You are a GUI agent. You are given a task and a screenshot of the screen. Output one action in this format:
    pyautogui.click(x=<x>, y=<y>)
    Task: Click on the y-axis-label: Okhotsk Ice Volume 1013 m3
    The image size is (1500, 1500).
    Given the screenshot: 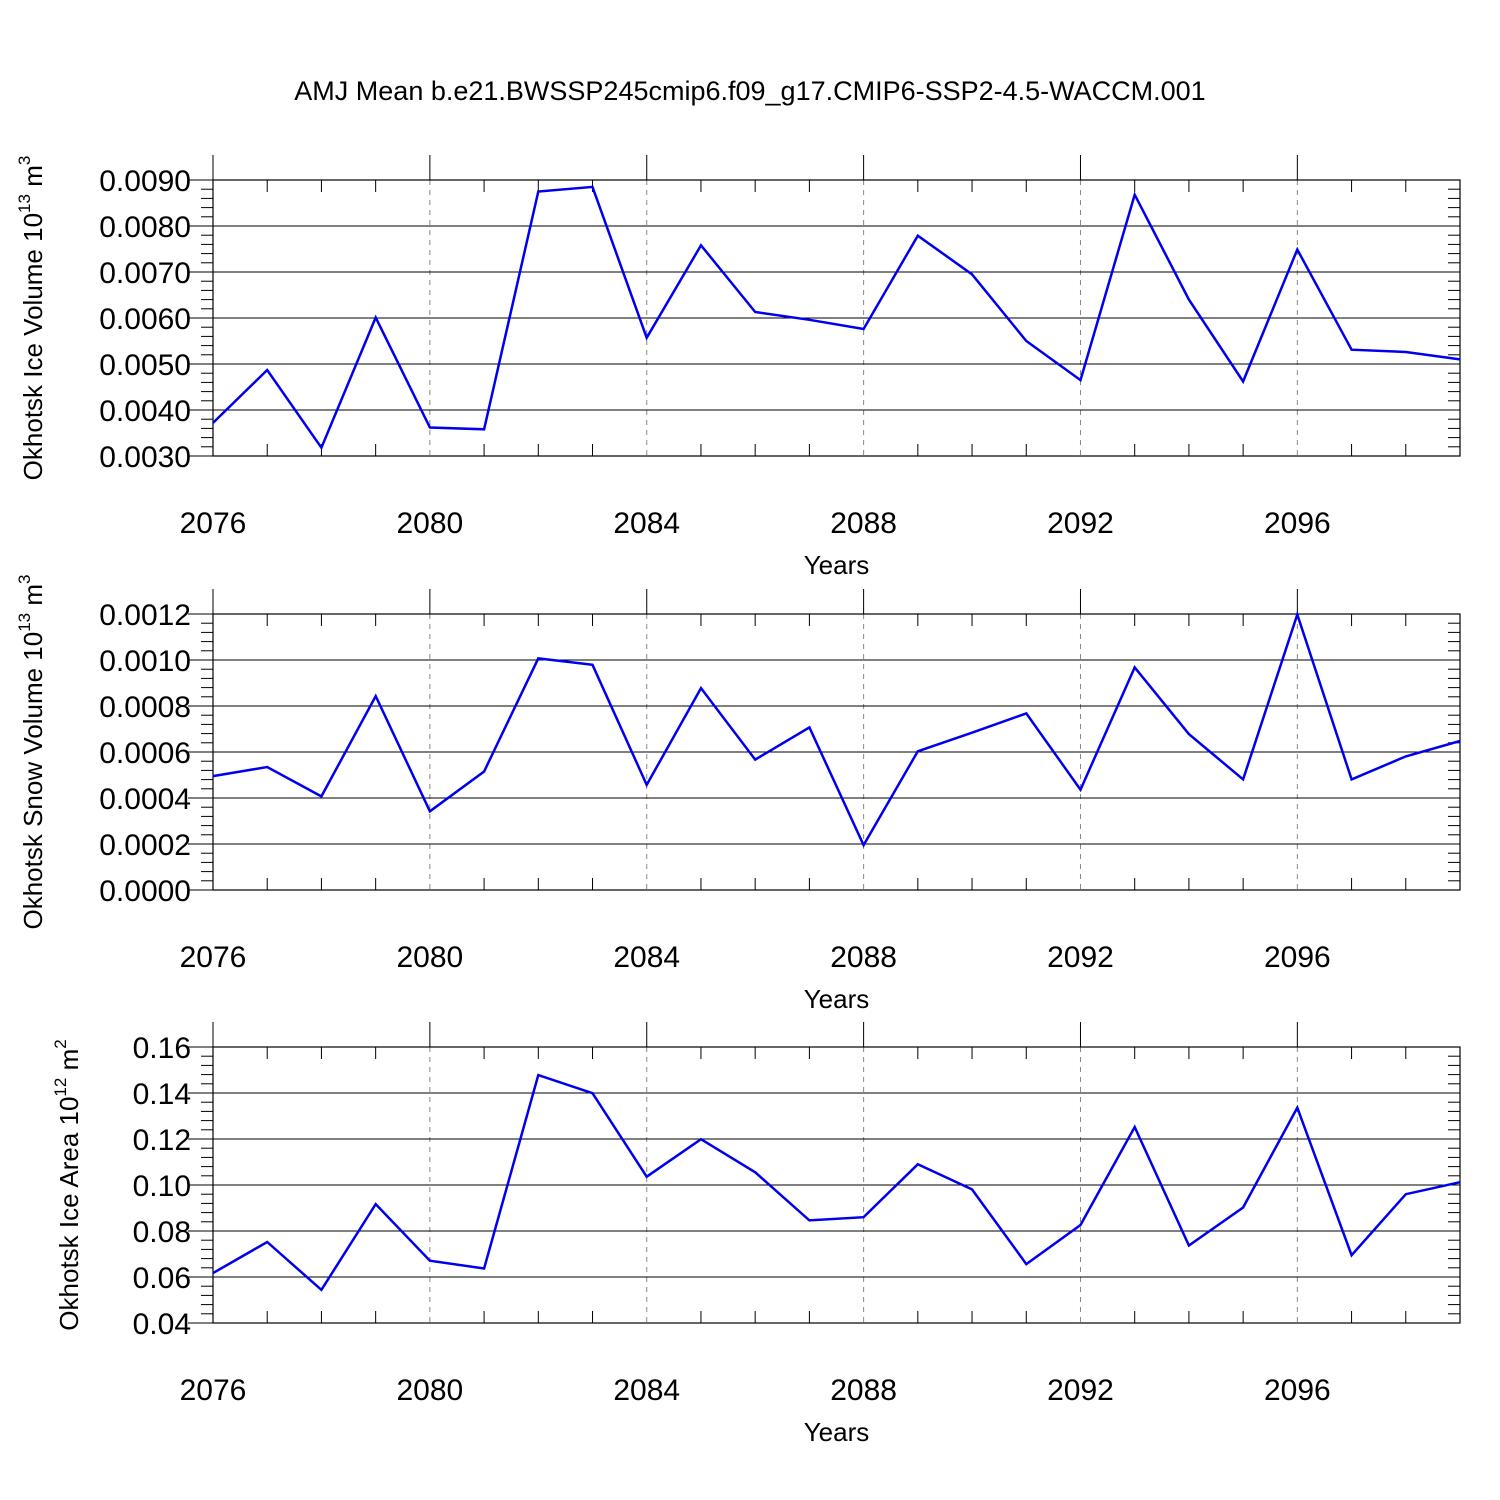 What is the action you would take?
    pyautogui.click(x=31, y=318)
    